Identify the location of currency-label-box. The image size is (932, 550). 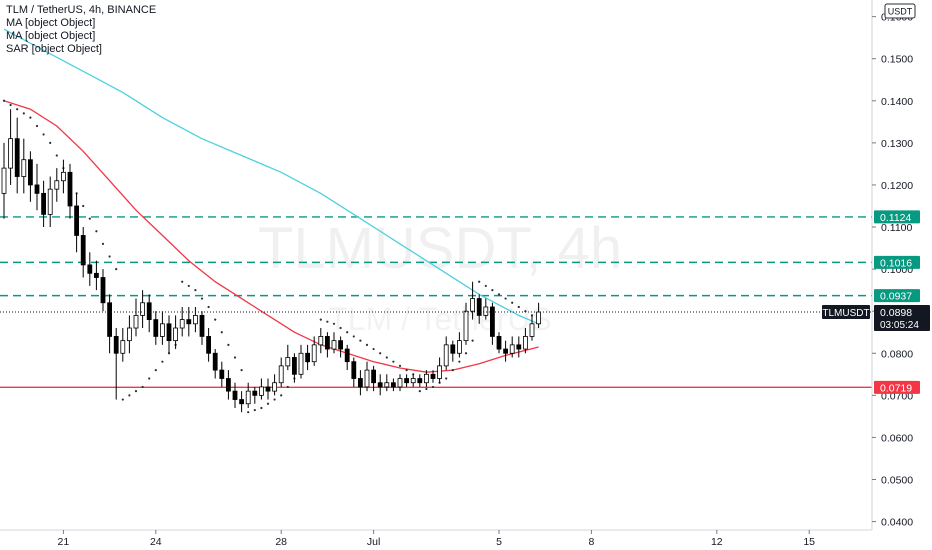
(900, 11).